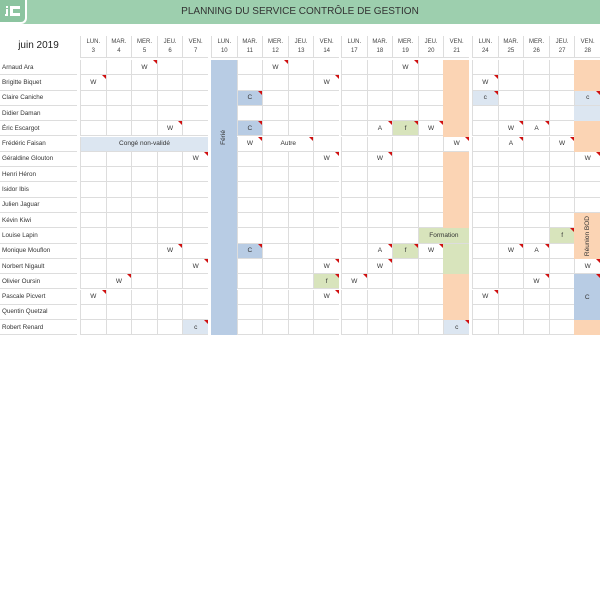  Describe the element at coordinates (587, 297) in the screenshot. I see `event-block: C` at that location.